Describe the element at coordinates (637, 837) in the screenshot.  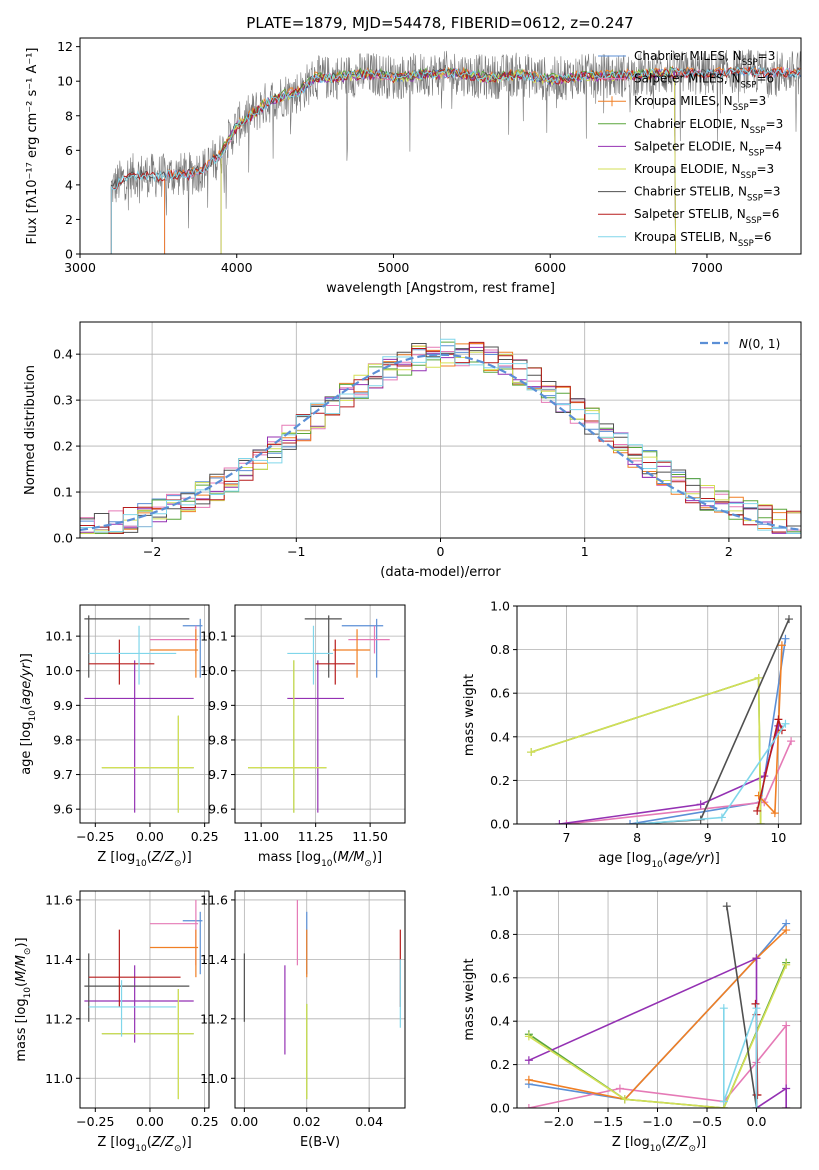
I see `x-tick-label: 8` at that location.